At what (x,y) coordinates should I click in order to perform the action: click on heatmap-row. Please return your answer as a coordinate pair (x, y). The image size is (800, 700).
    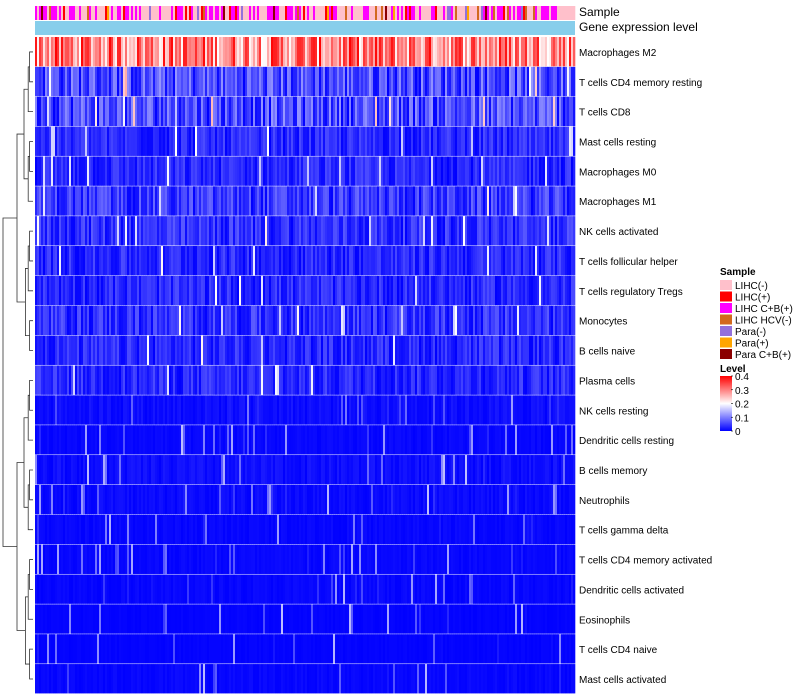
    Looking at the image, I should click on (305, 410).